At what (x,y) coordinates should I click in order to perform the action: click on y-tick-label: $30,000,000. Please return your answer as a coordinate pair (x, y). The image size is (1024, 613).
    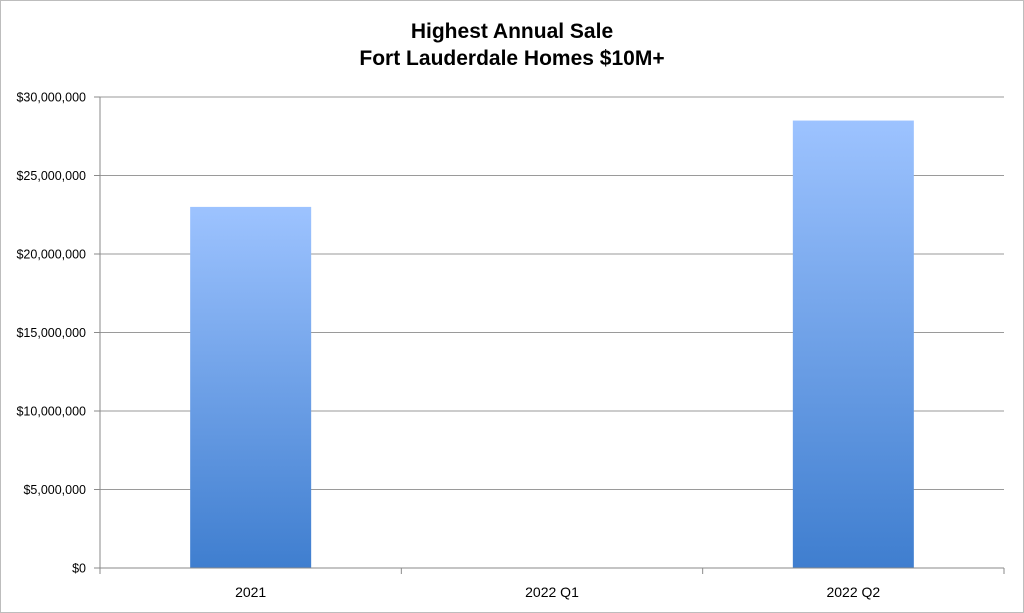
    Looking at the image, I should click on (51, 98).